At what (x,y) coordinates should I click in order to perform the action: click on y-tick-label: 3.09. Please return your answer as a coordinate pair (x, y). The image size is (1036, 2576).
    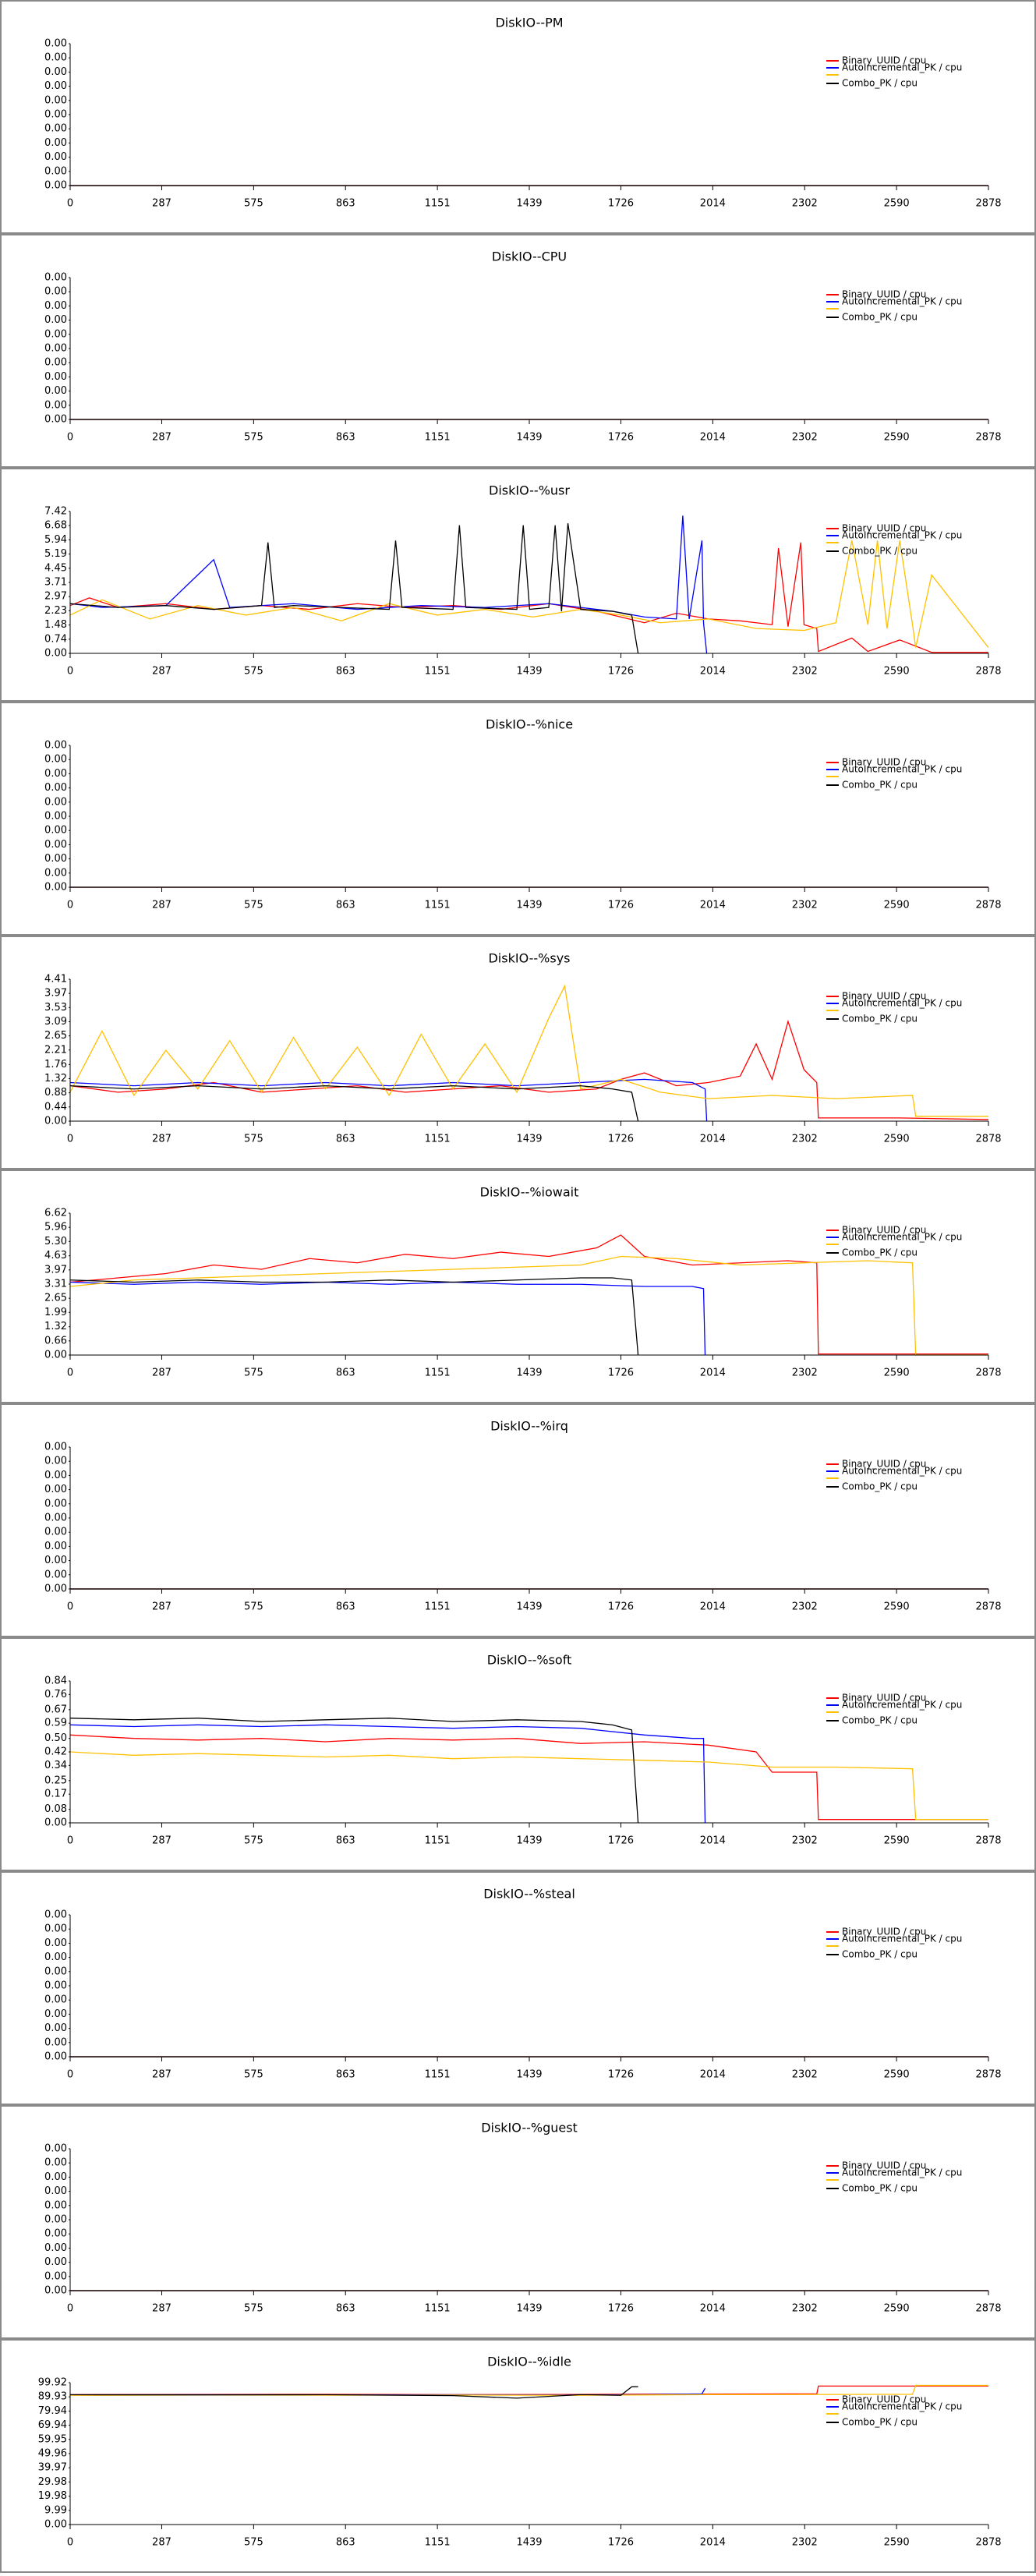
    Looking at the image, I should click on (55, 1022).